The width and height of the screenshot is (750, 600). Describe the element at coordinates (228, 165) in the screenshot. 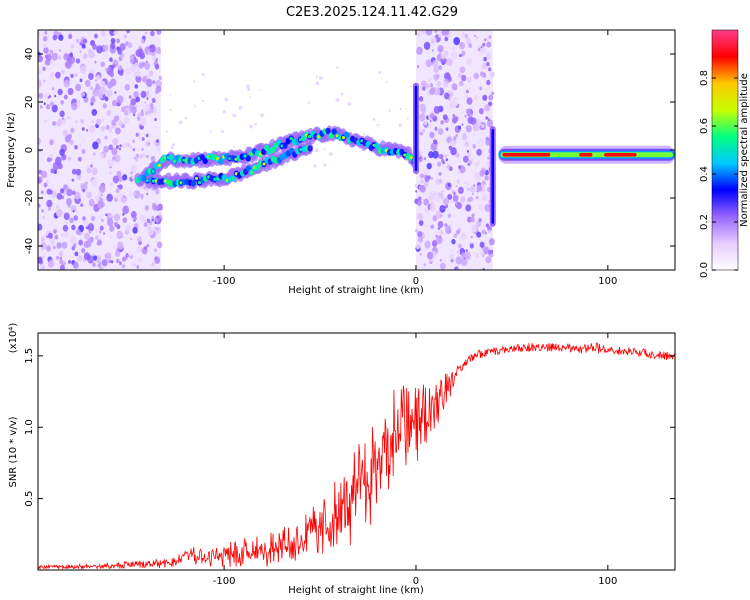

I see `lower-ridge` at that location.